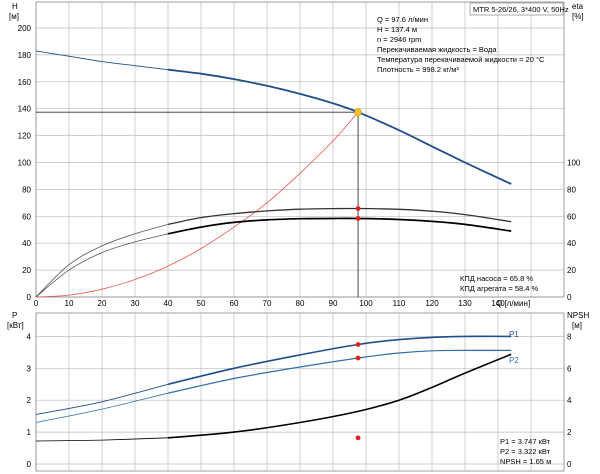  What do you see at coordinates (25, 28) in the screenshot?
I see `top-y-left-tick-label: 200` at bounding box center [25, 28].